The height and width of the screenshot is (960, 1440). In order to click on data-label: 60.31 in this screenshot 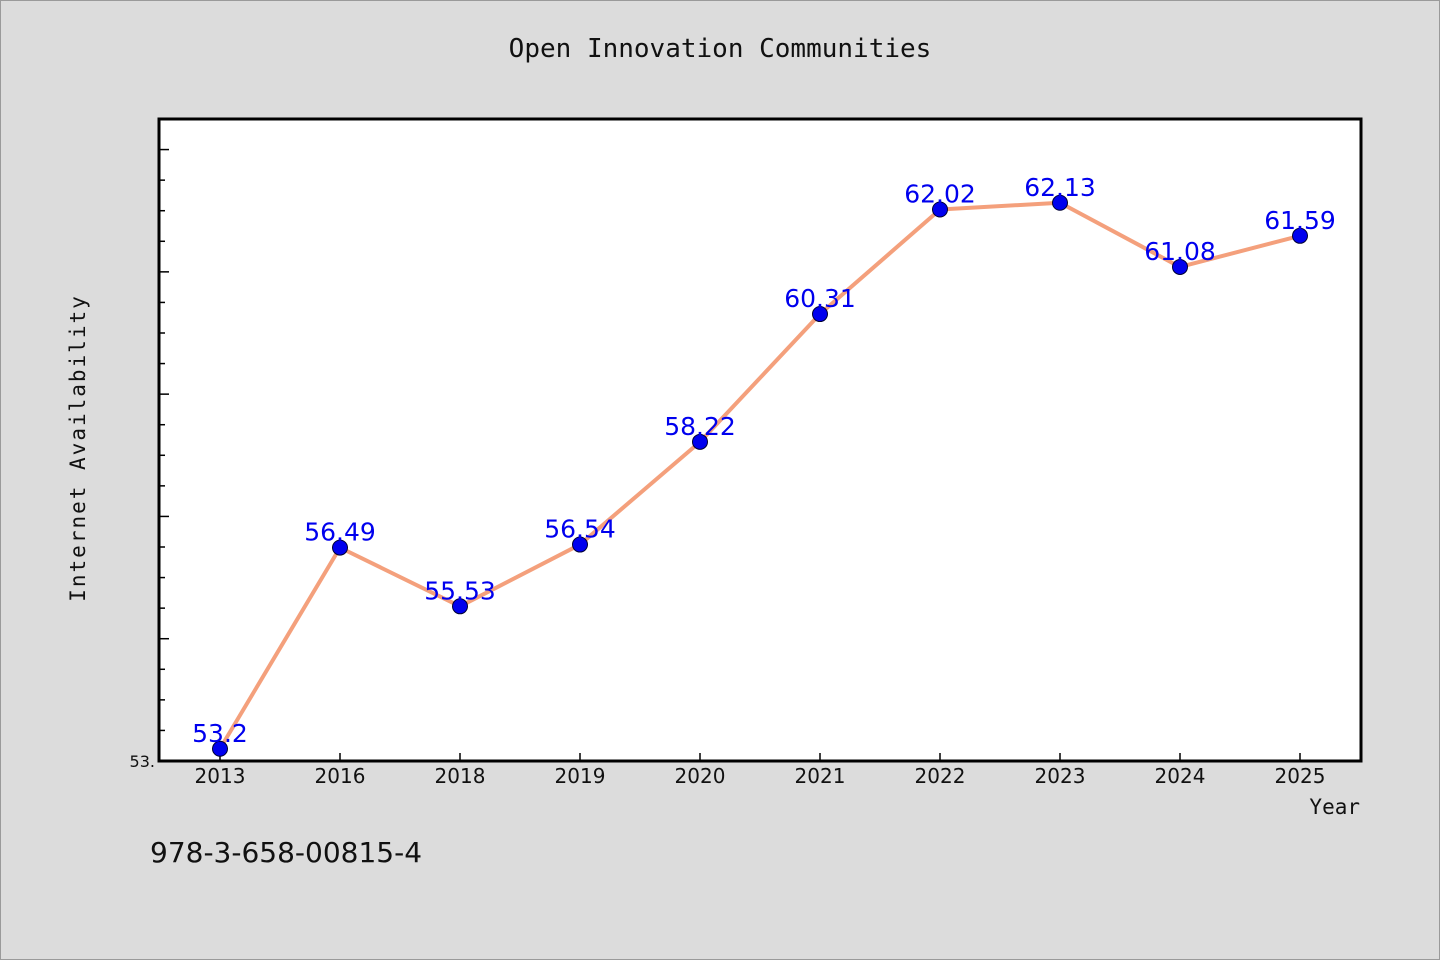, I will do `click(820, 298)`.